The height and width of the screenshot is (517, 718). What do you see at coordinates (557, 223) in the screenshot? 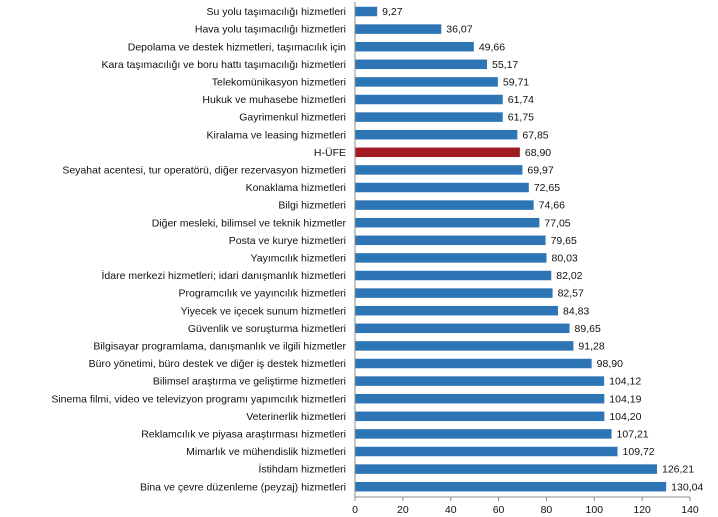
I see `data-label: 77,05` at bounding box center [557, 223].